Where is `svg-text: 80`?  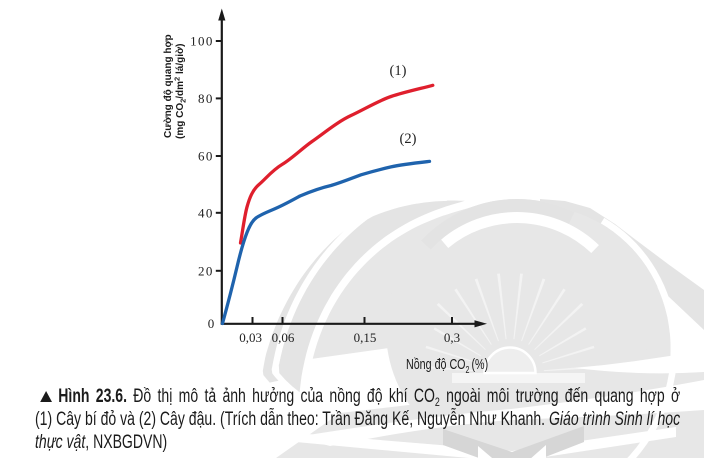
svg-text: 80 is located at coordinates (206, 98).